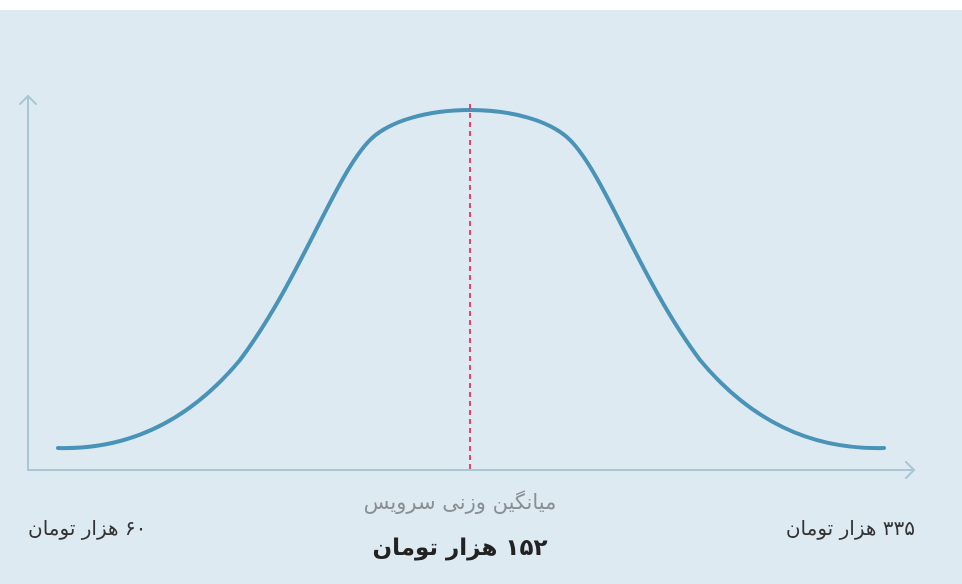 This screenshot has height=584, width=962. I want to click on mean-caption: میانگین وزنی سرویس, so click(460, 502).